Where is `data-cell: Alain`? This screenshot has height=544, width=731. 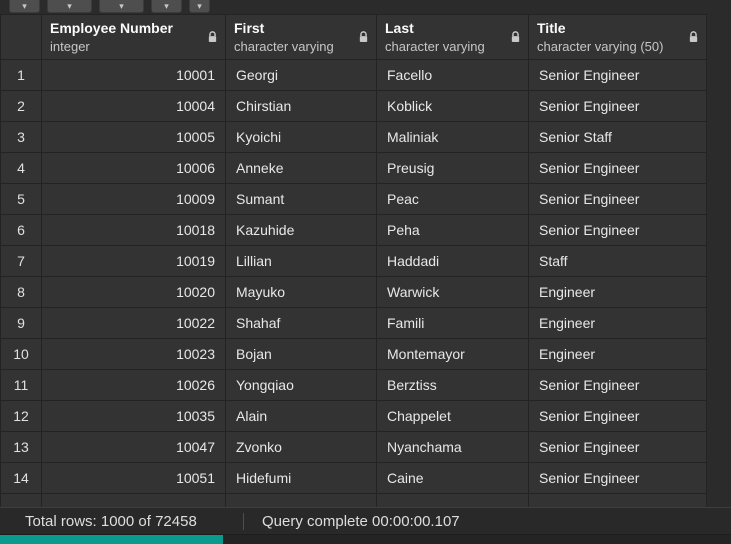
data-cell: Alain is located at coordinates (301, 416).